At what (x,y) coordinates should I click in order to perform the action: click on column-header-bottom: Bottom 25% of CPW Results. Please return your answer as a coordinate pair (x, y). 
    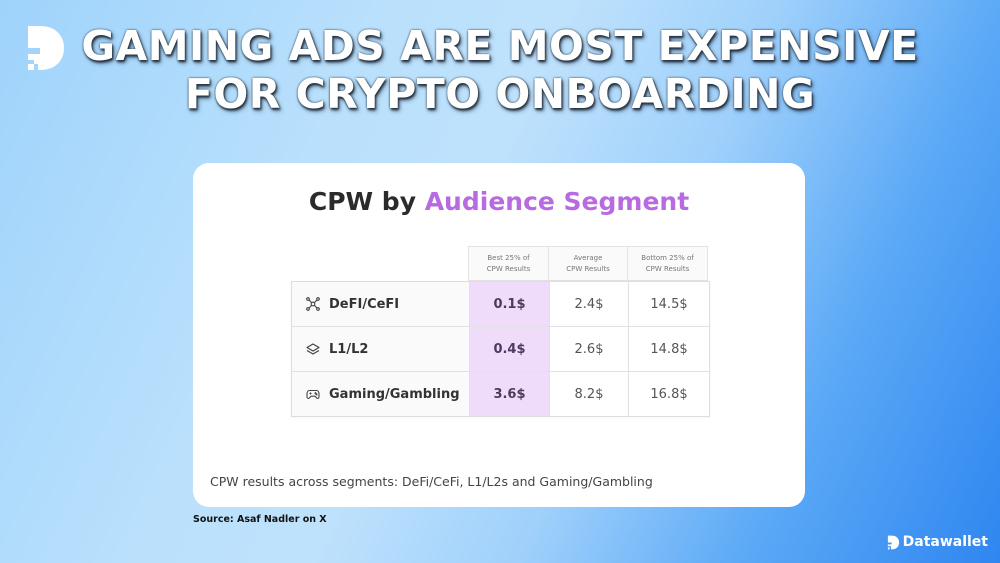
    Looking at the image, I should click on (667, 263).